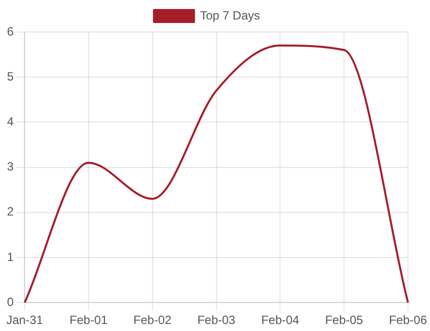 The width and height of the screenshot is (430, 331). Describe the element at coordinates (344, 320) in the screenshot. I see `x-tick-label: Feb-05` at that location.